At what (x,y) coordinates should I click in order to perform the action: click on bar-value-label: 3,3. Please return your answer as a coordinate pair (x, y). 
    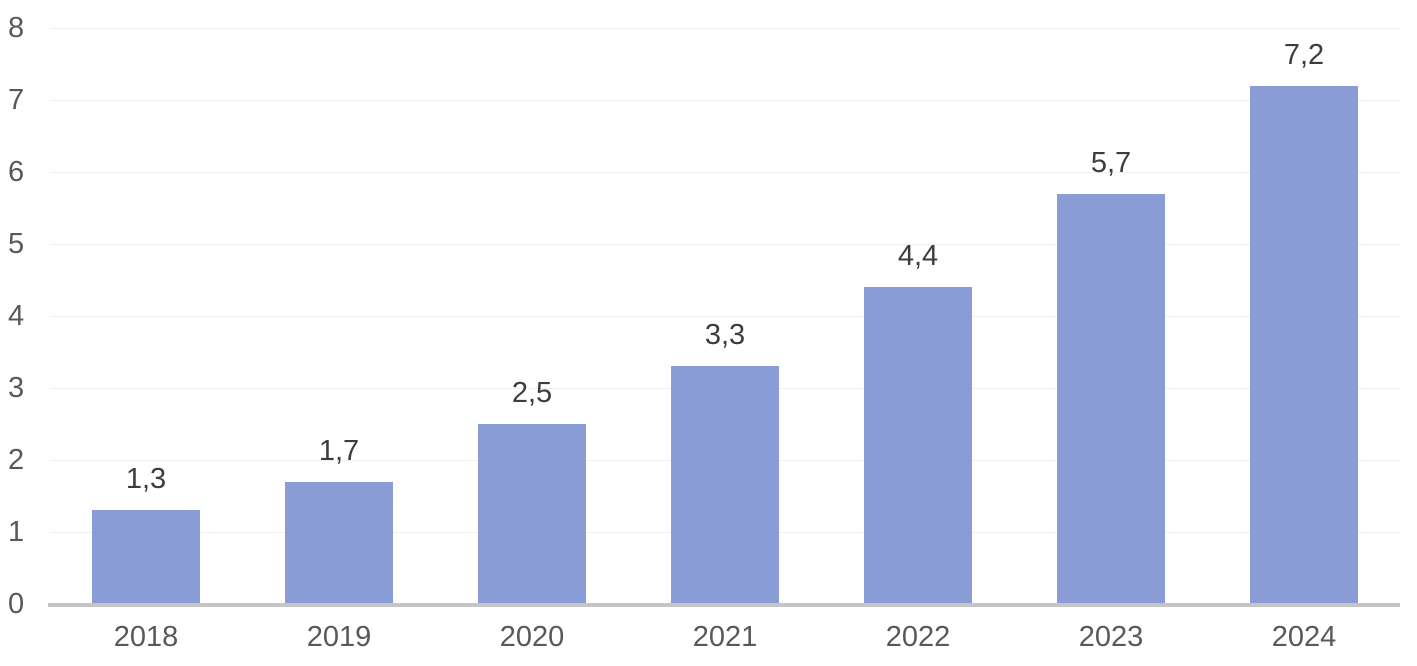
    Looking at the image, I should click on (725, 335).